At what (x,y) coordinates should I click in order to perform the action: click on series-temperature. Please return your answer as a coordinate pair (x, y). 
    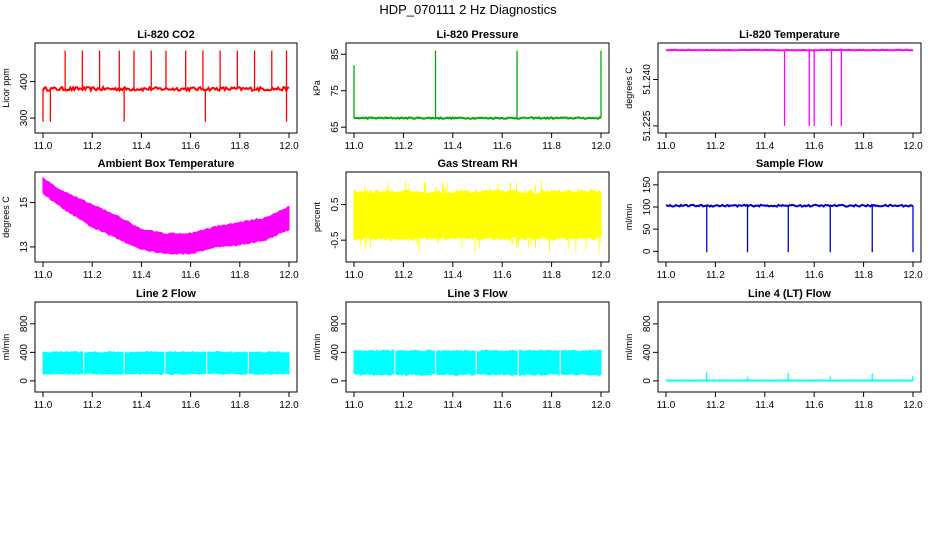
    Looking at the image, I should click on (789, 87).